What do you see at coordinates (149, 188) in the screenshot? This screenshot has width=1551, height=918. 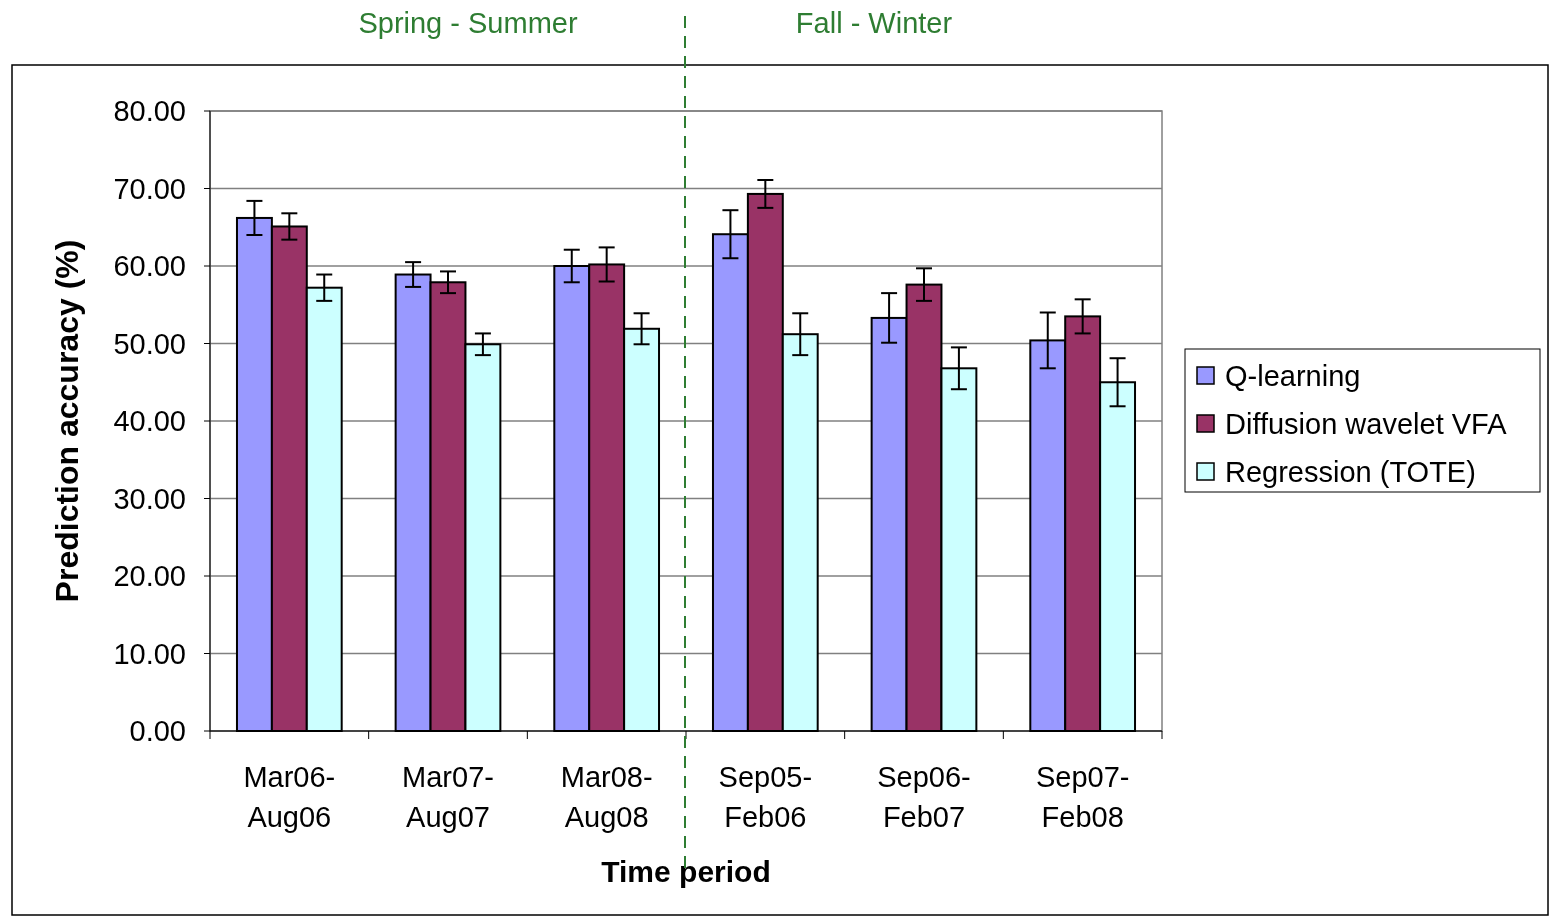 I see `y-tick-label: 70.00` at bounding box center [149, 188].